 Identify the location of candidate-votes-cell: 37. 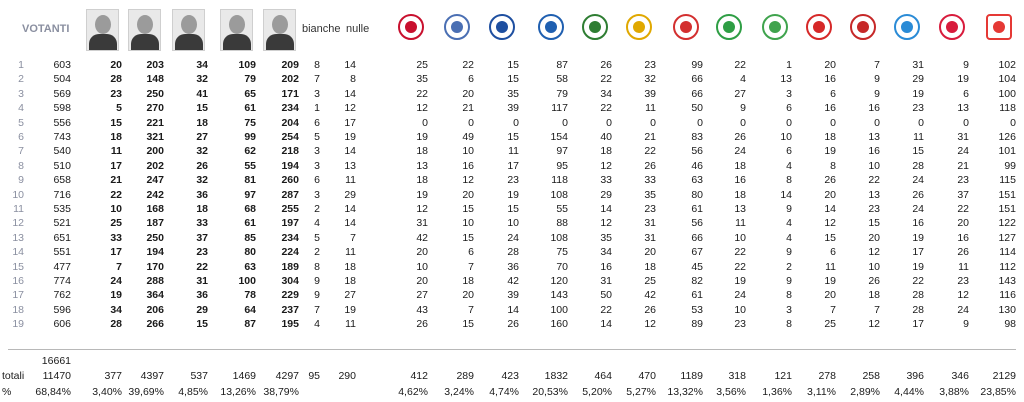
(202, 237).